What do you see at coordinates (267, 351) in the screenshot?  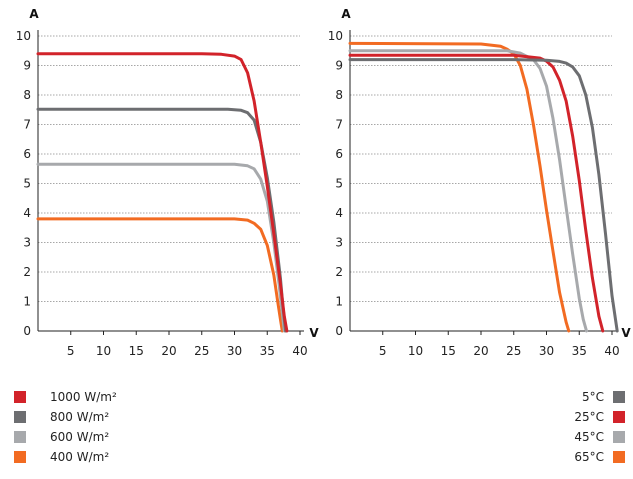 I see `chart1-x-tick-label: 35` at bounding box center [267, 351].